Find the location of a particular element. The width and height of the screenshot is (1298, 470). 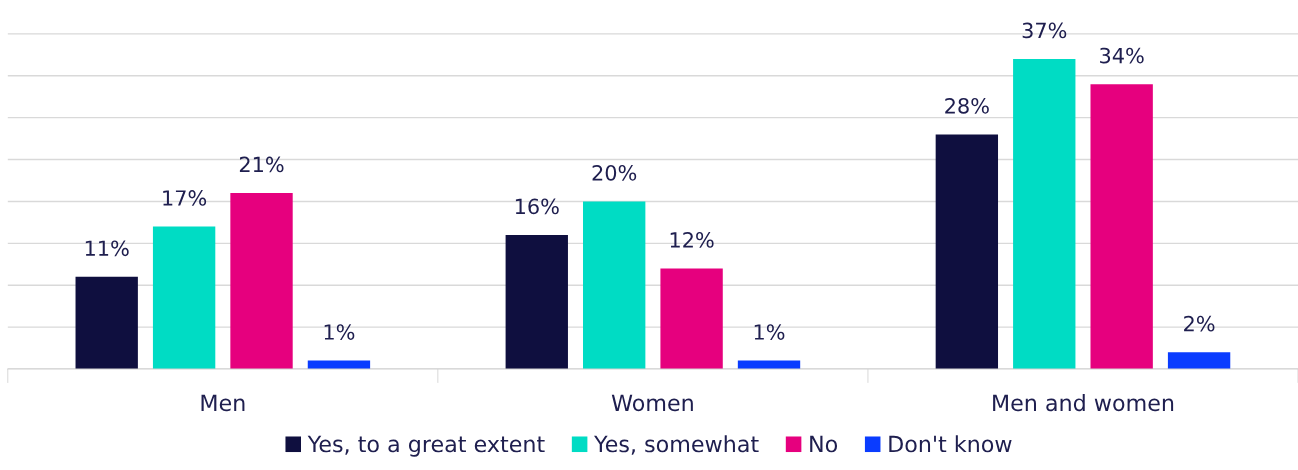

legend-label: Don't know is located at coordinates (950, 444).